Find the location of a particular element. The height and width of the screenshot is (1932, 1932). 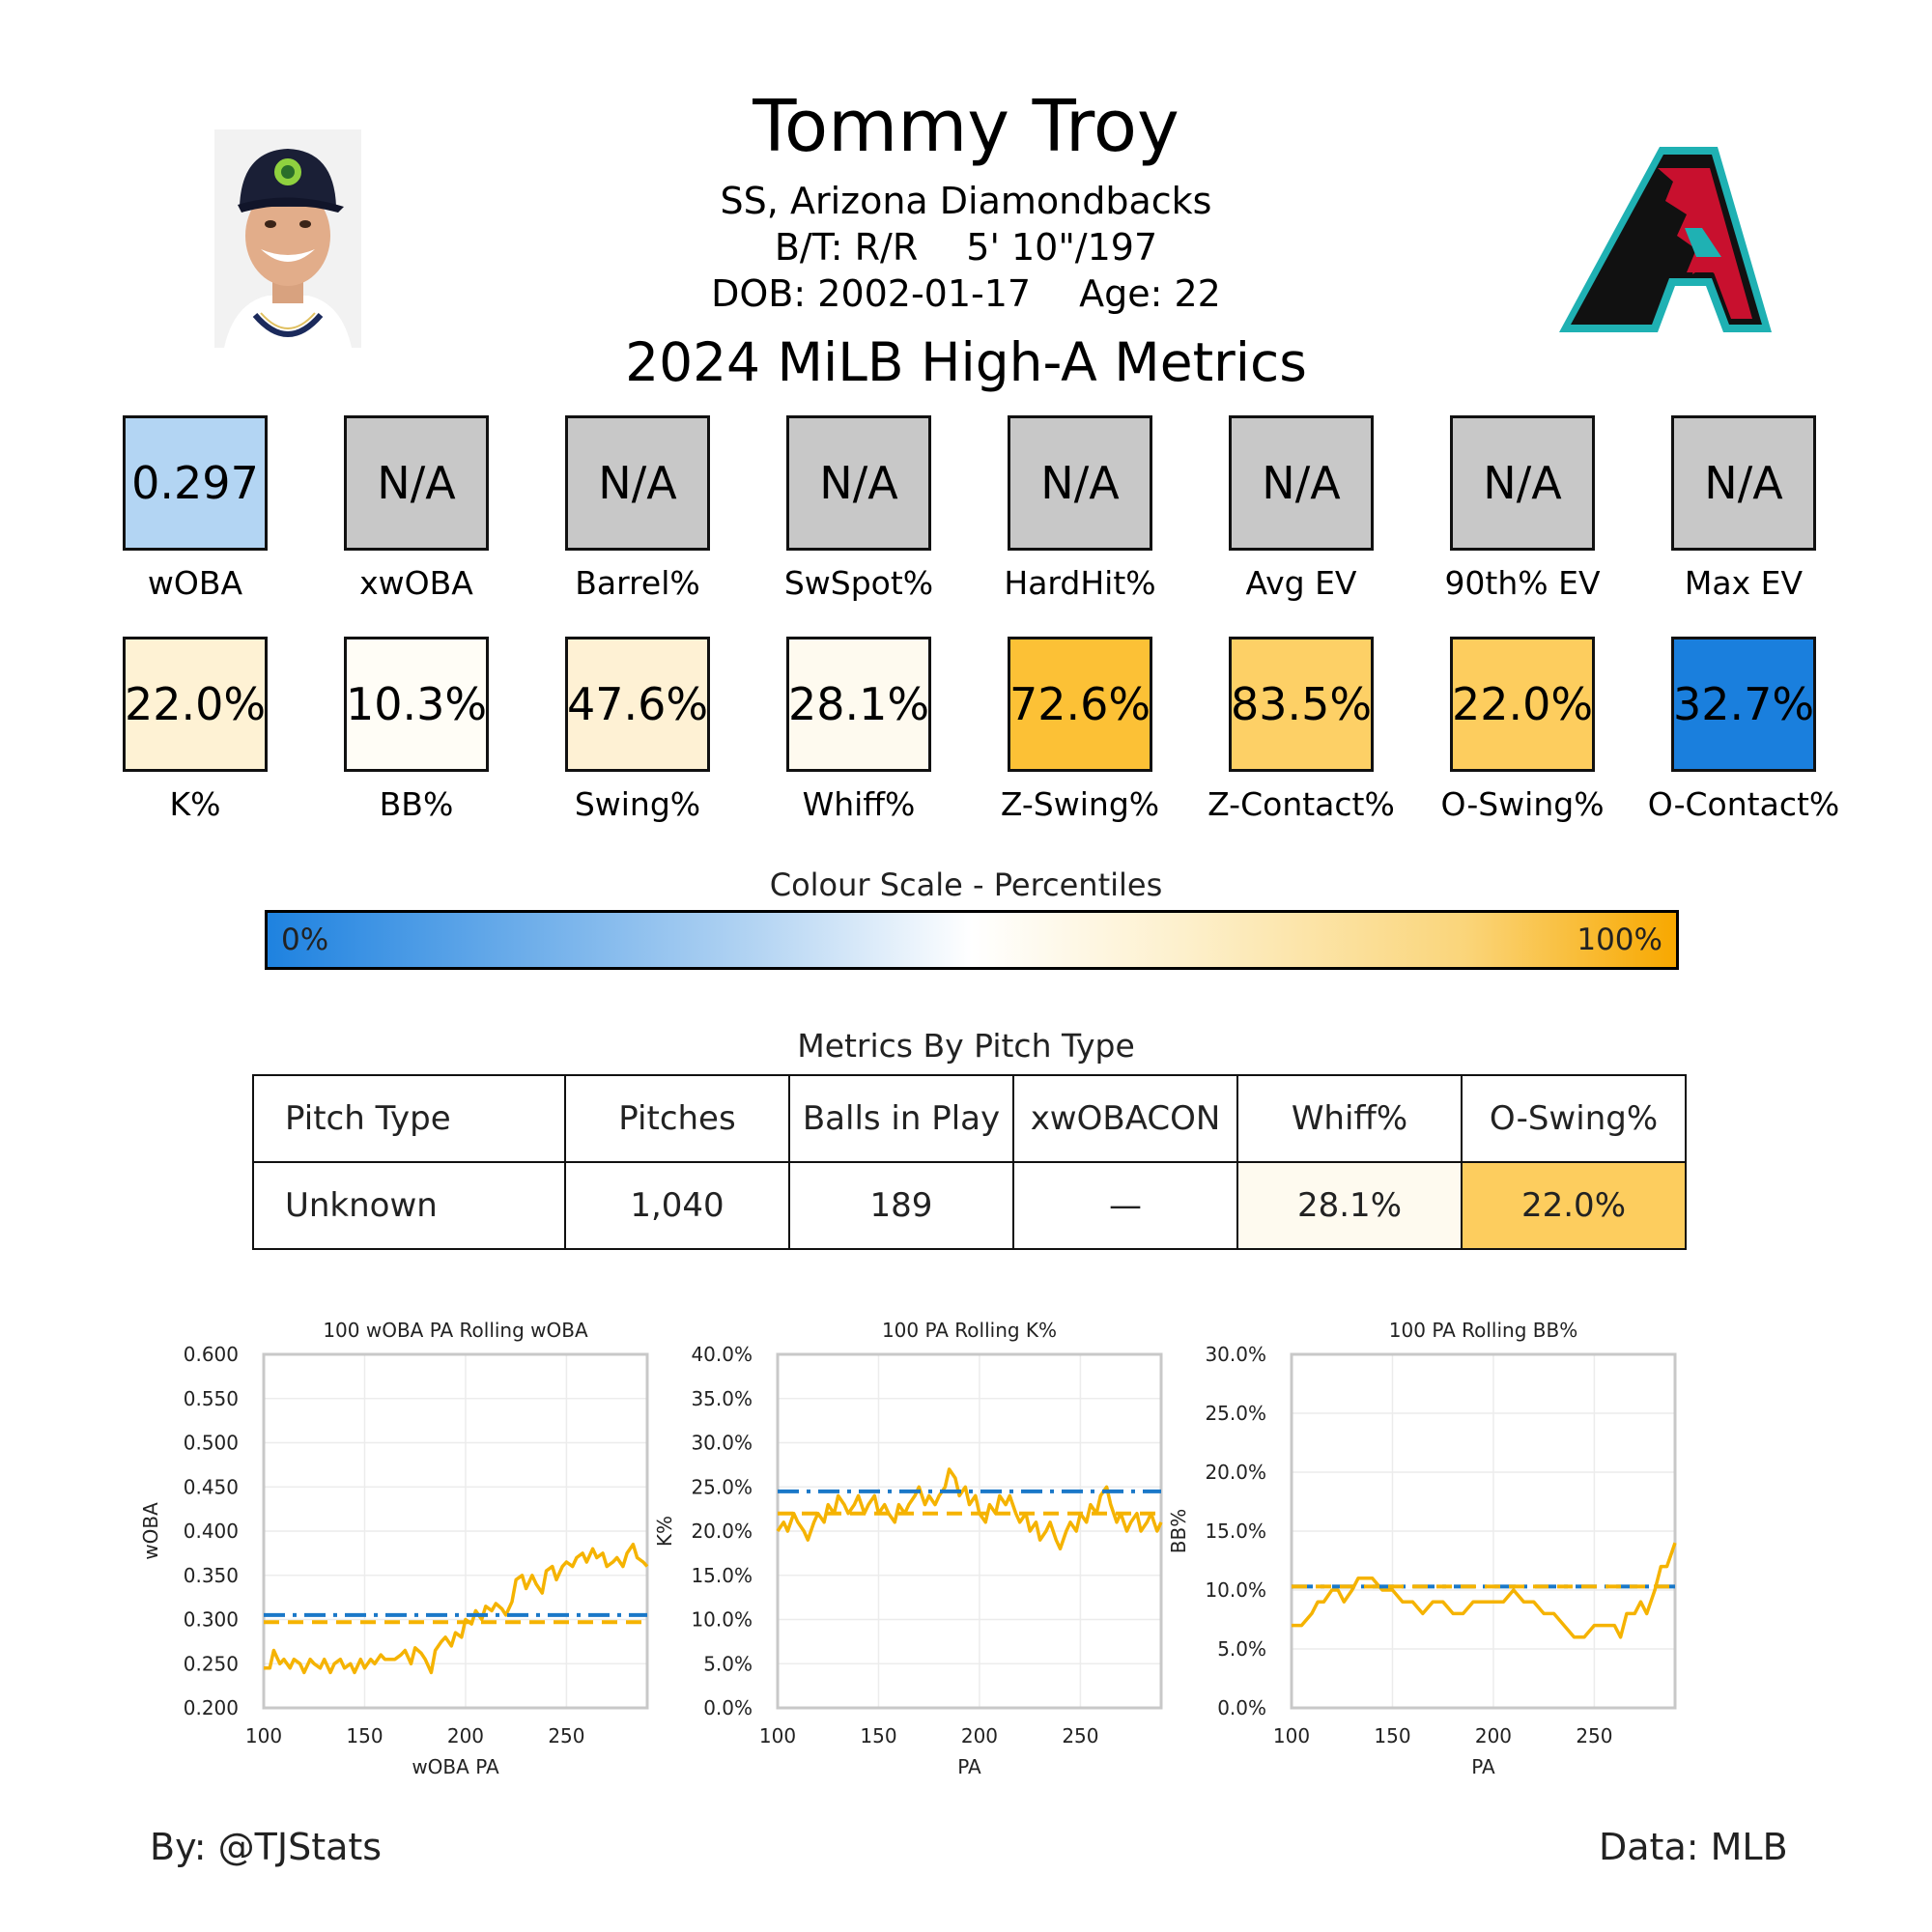

colour-scale-title: Colour Scale - Percentiles is located at coordinates (966, 885).